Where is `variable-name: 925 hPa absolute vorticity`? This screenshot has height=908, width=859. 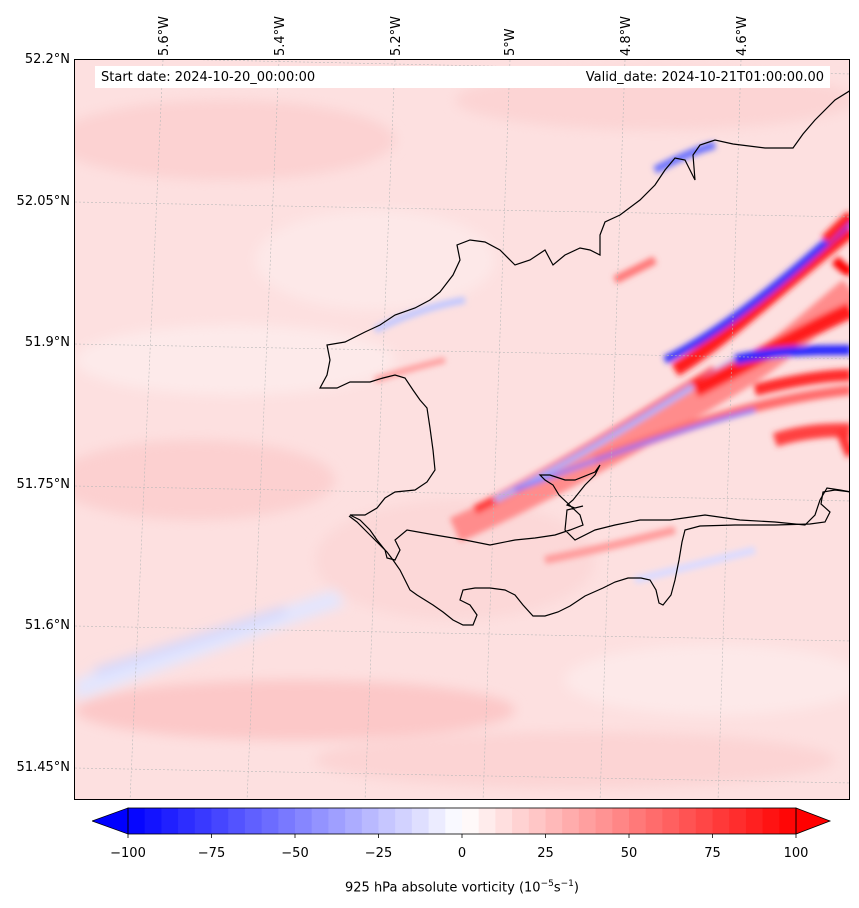
variable-name: 925 hPa absolute vorticity is located at coordinates (430, 888).